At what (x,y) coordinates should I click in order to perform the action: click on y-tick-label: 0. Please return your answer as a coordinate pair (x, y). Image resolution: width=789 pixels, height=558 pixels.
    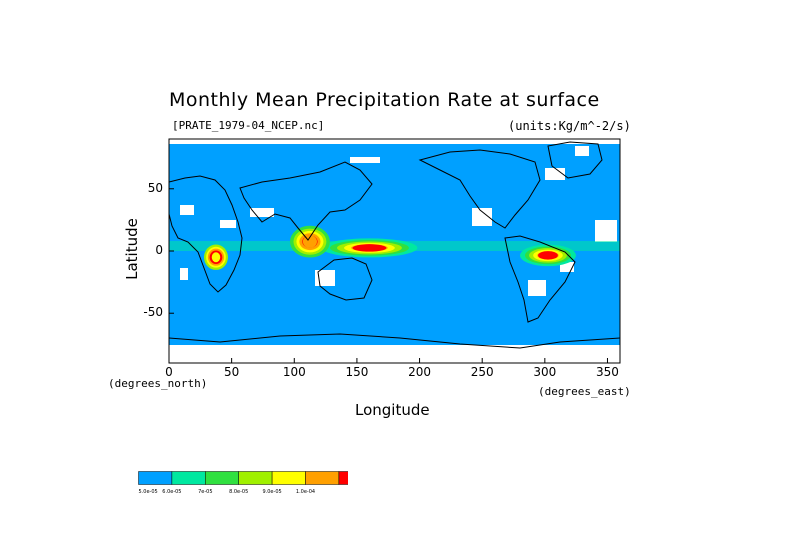
    Looking at the image, I should click on (159, 250).